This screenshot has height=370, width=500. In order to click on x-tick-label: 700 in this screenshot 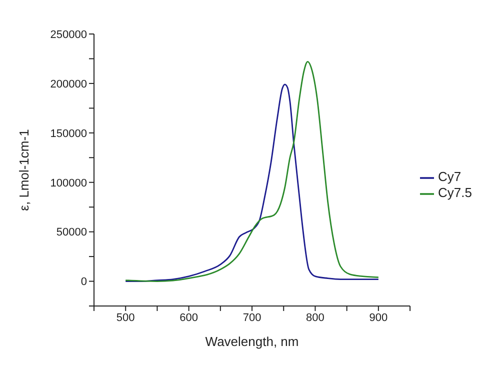, I will do `click(252, 318)`.